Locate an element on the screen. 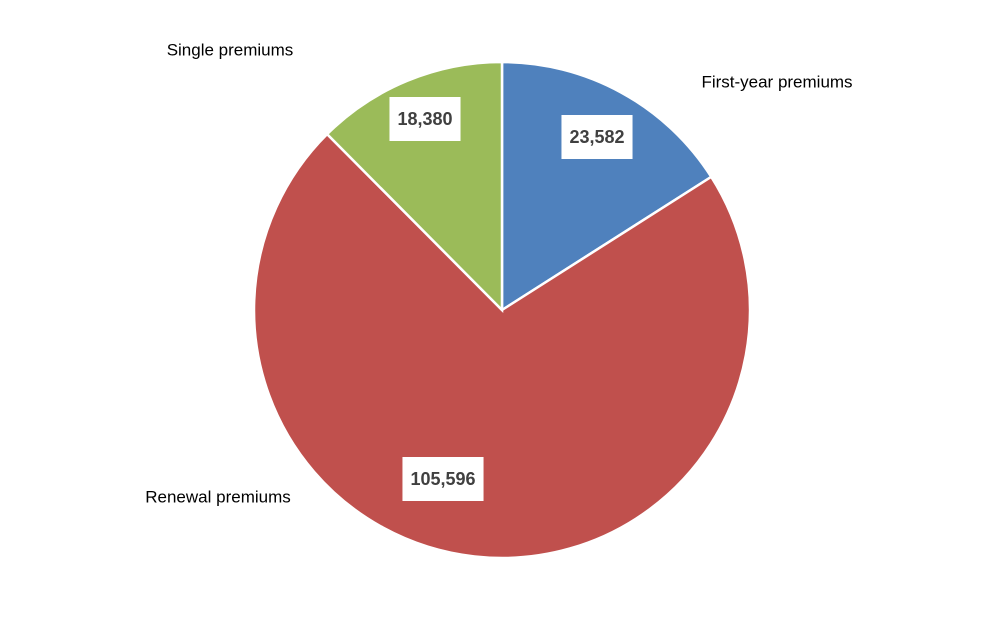  category-label: Renewal premiums is located at coordinates (218, 496).